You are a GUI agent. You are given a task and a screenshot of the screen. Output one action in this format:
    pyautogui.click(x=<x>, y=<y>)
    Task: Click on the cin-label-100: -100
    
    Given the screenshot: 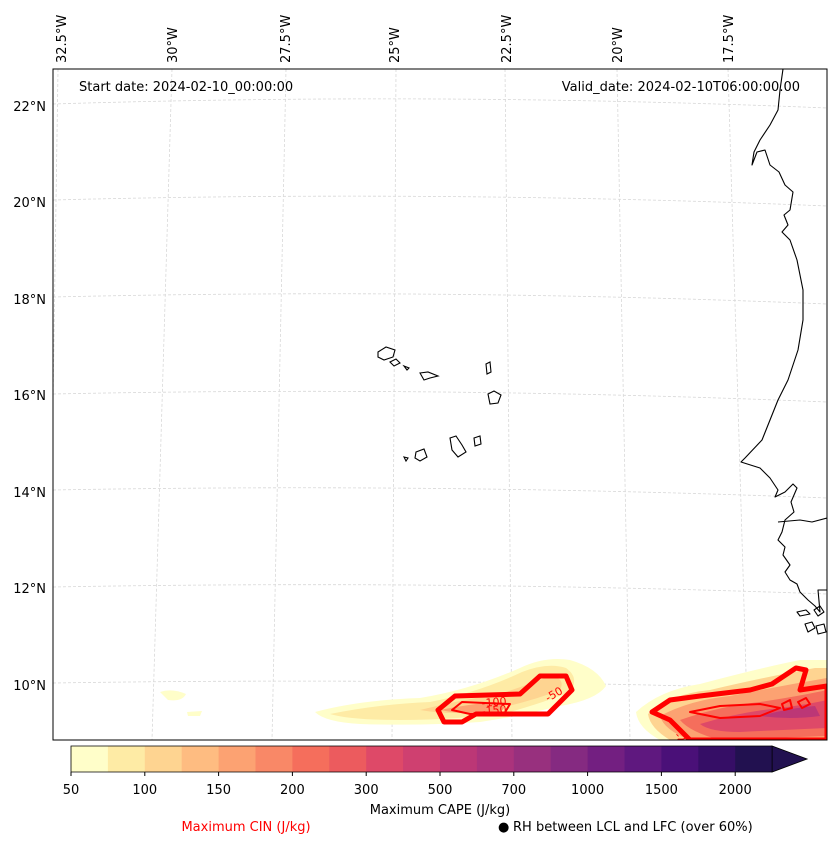 What is the action you would take?
    pyautogui.click(x=494, y=702)
    